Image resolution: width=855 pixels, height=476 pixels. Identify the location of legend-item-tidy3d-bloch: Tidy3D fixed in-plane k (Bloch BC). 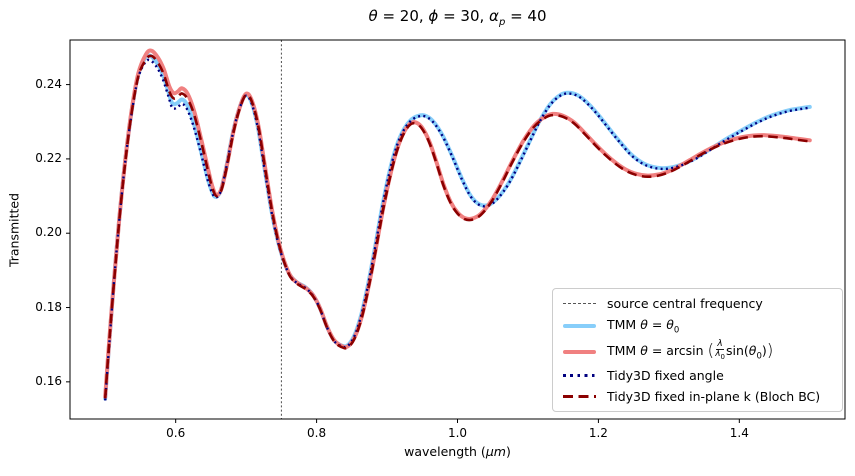
(697, 396).